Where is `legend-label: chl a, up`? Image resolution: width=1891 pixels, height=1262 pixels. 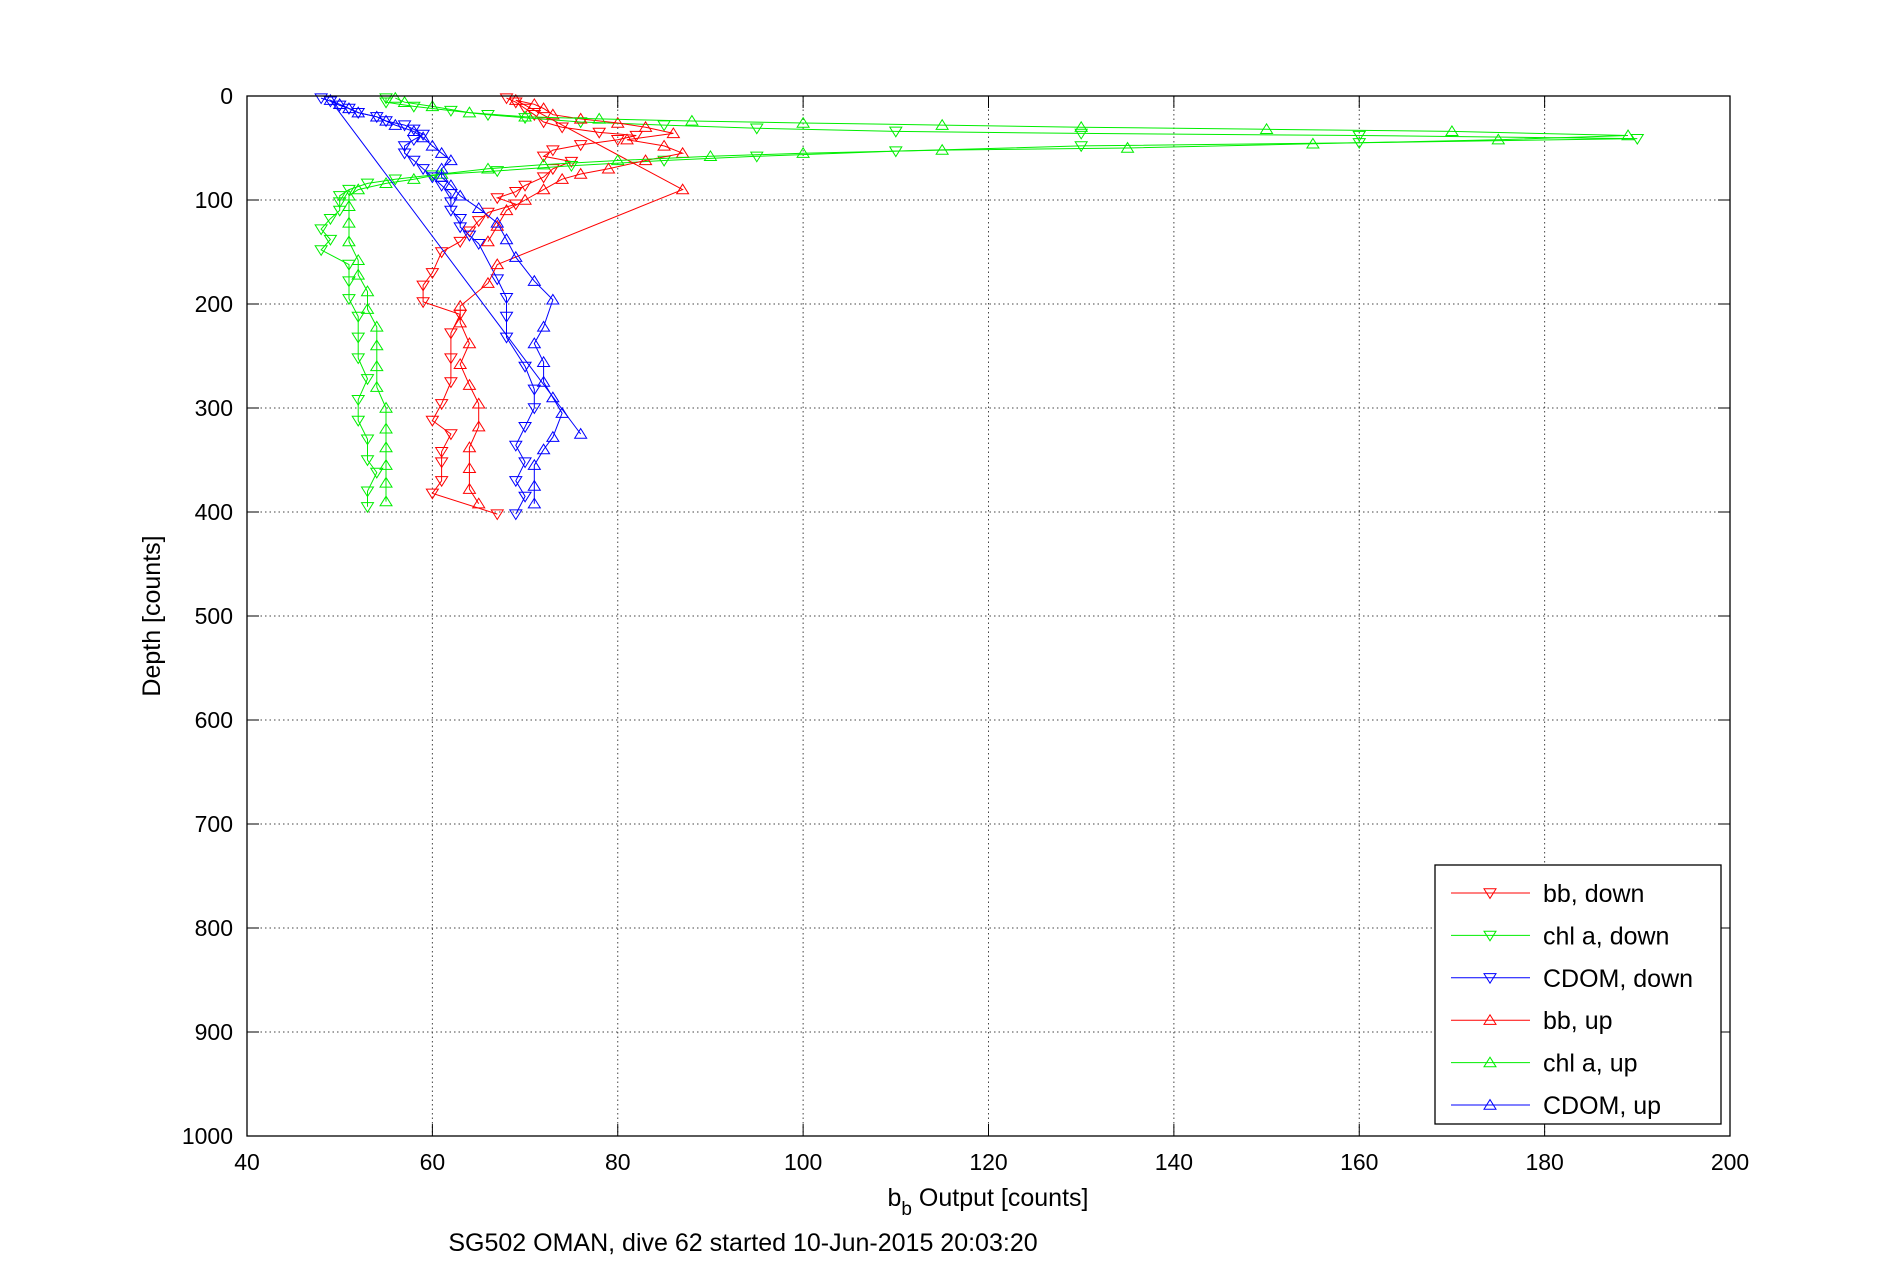
legend-label: chl a, up is located at coordinates (1590, 1064).